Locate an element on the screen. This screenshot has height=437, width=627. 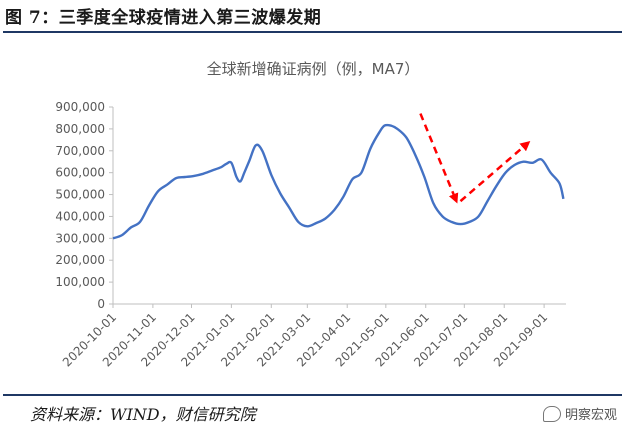
figure-title: 图 7：三季度全球疫情进入第三波爆发期 is located at coordinates (163, 18).